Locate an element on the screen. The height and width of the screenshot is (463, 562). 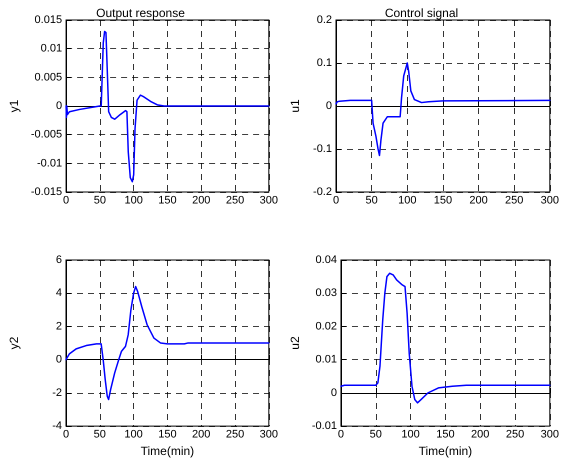
y-tick-label: -0.1 is located at coordinates (322, 149).